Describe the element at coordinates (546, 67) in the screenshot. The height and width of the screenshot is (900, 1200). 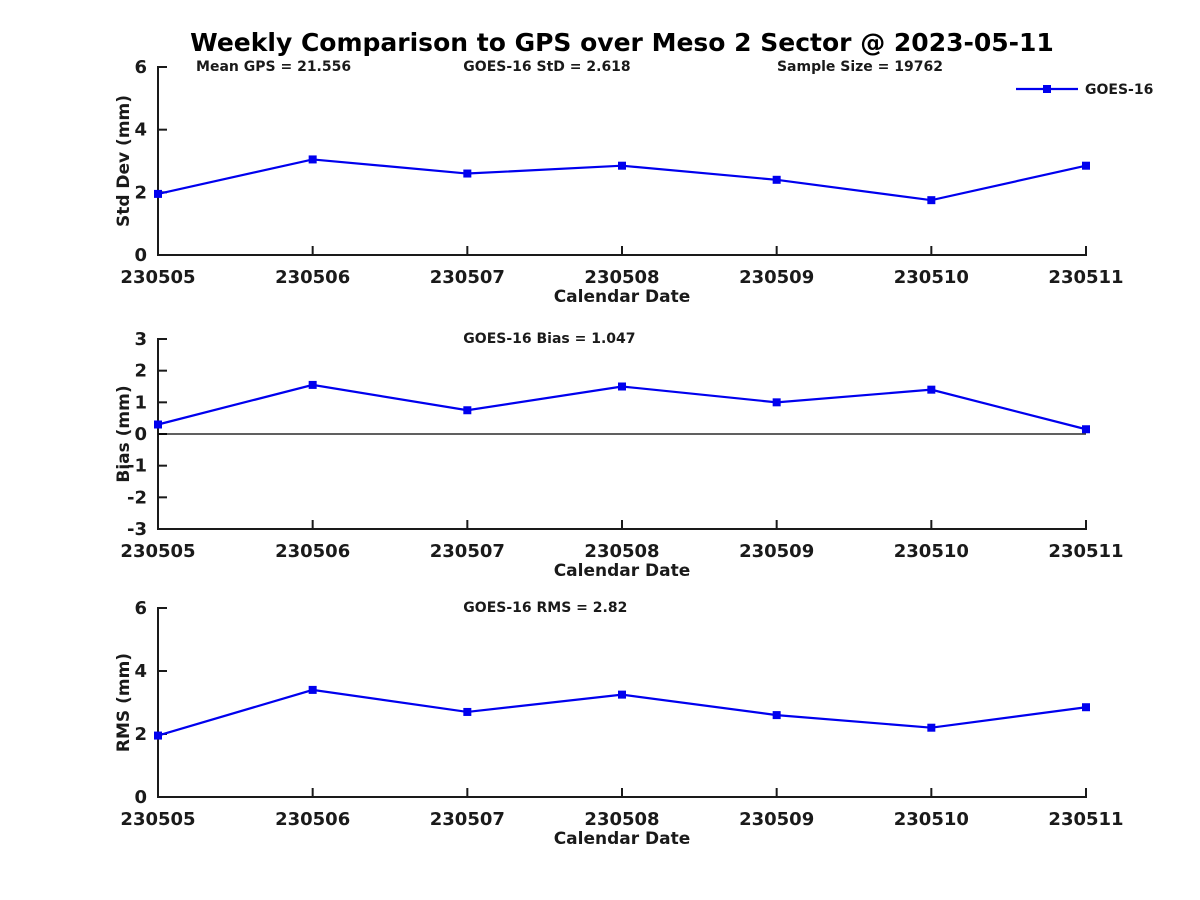
I see `plot-annotation: GOES-16 StD = 2.618` at that location.